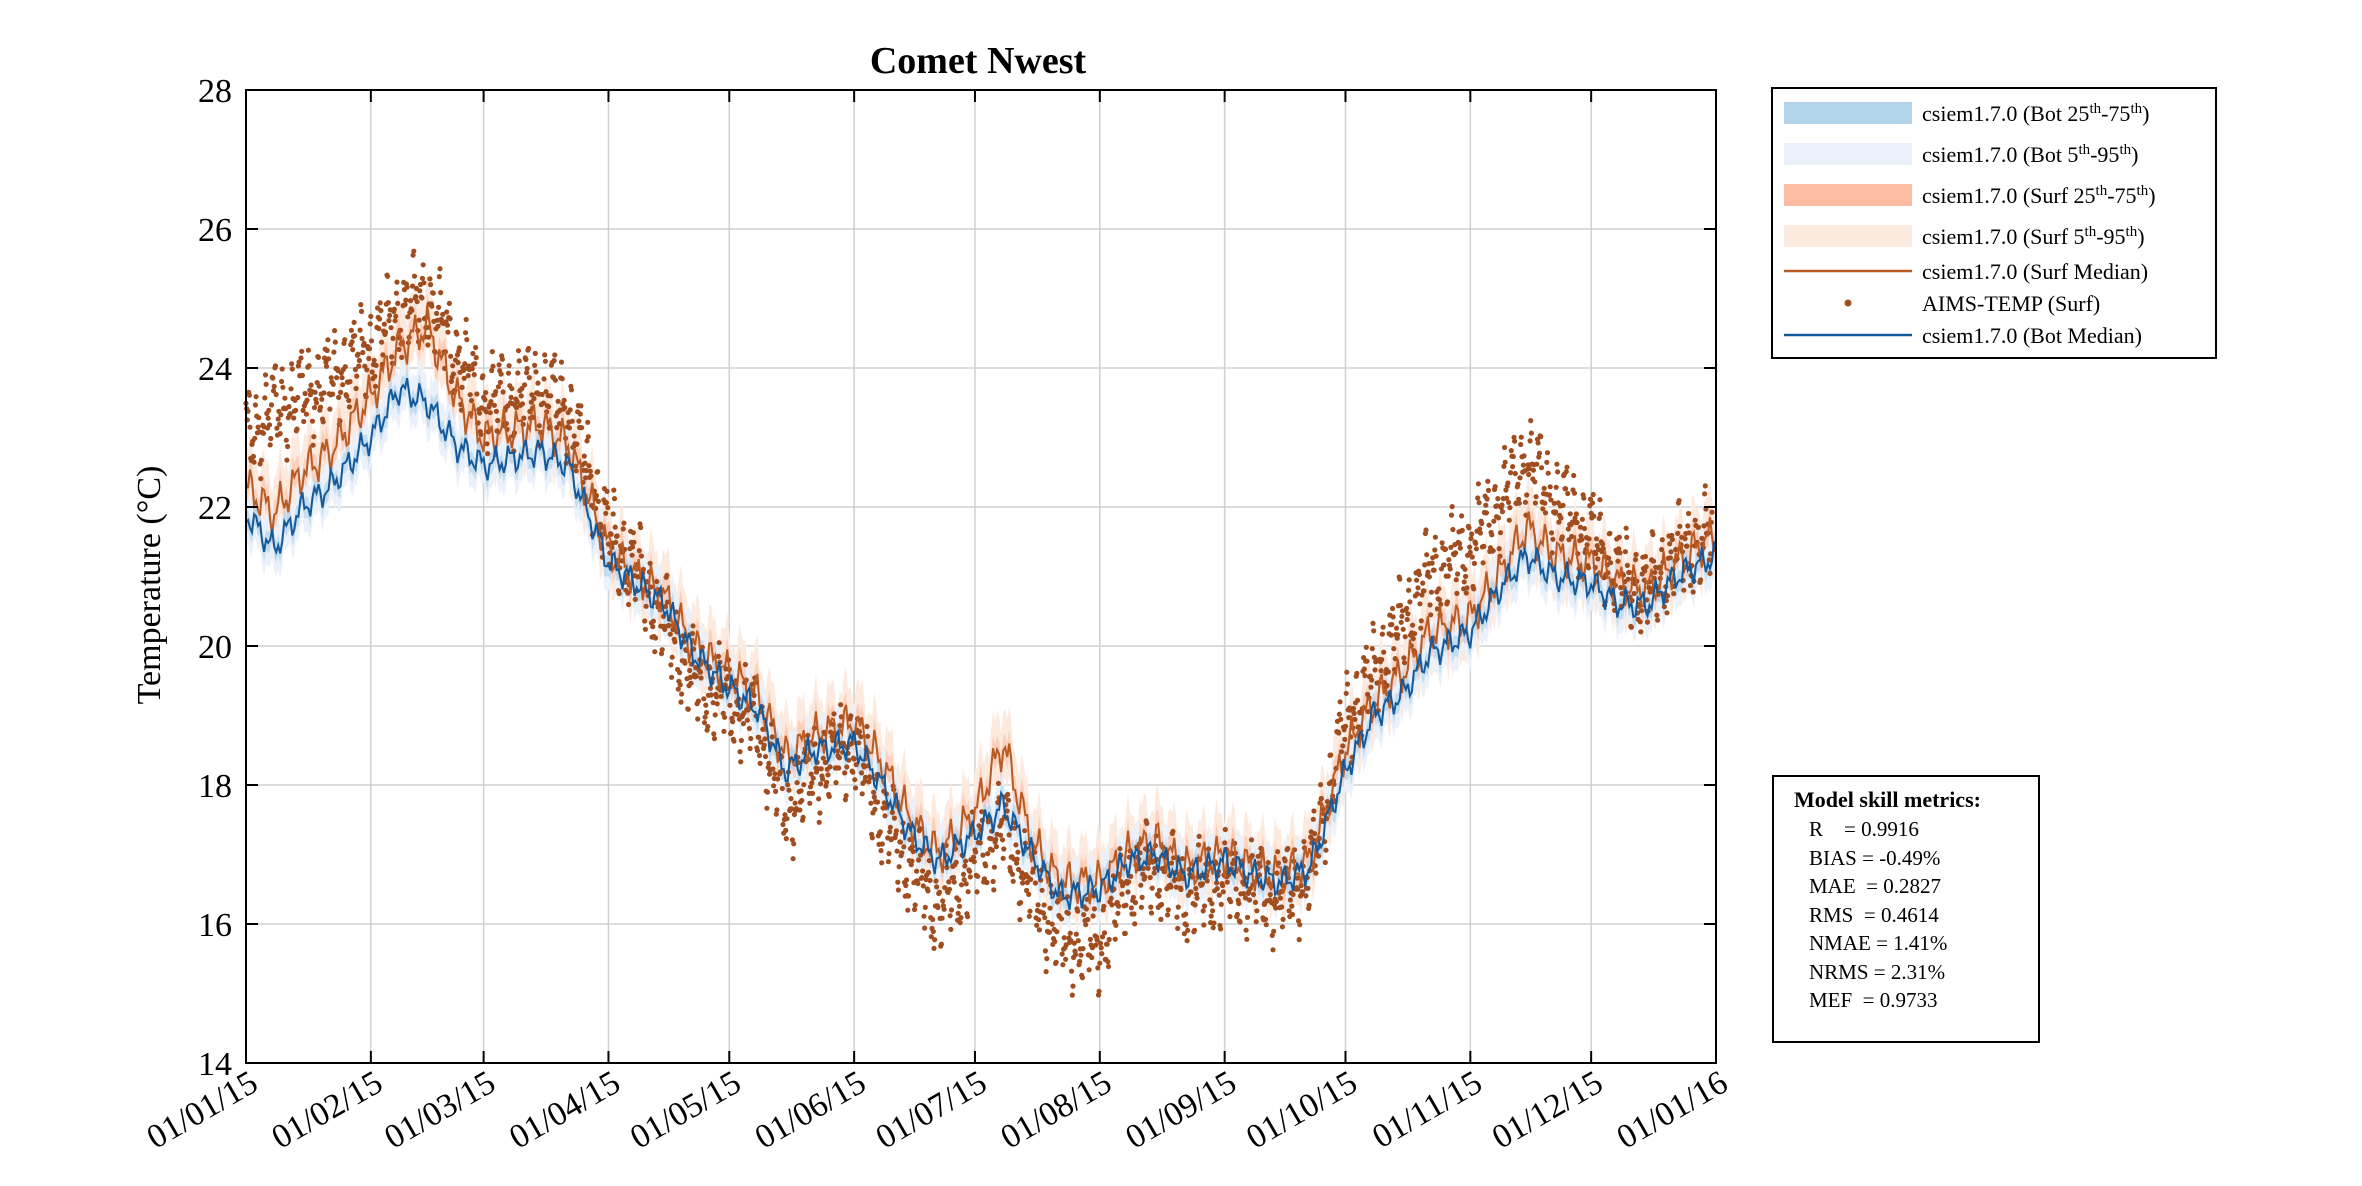 Image resolution: width=2362 pixels, height=1186 pixels. I want to click on legend-label: csiem1.7.0 (Surf 5th-95th), so click(2033, 236).